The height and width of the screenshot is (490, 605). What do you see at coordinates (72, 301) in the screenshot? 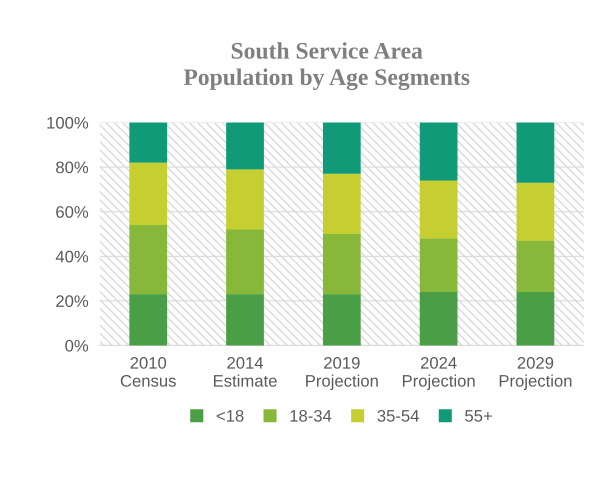
I see `y-tick-label: 20%` at bounding box center [72, 301].